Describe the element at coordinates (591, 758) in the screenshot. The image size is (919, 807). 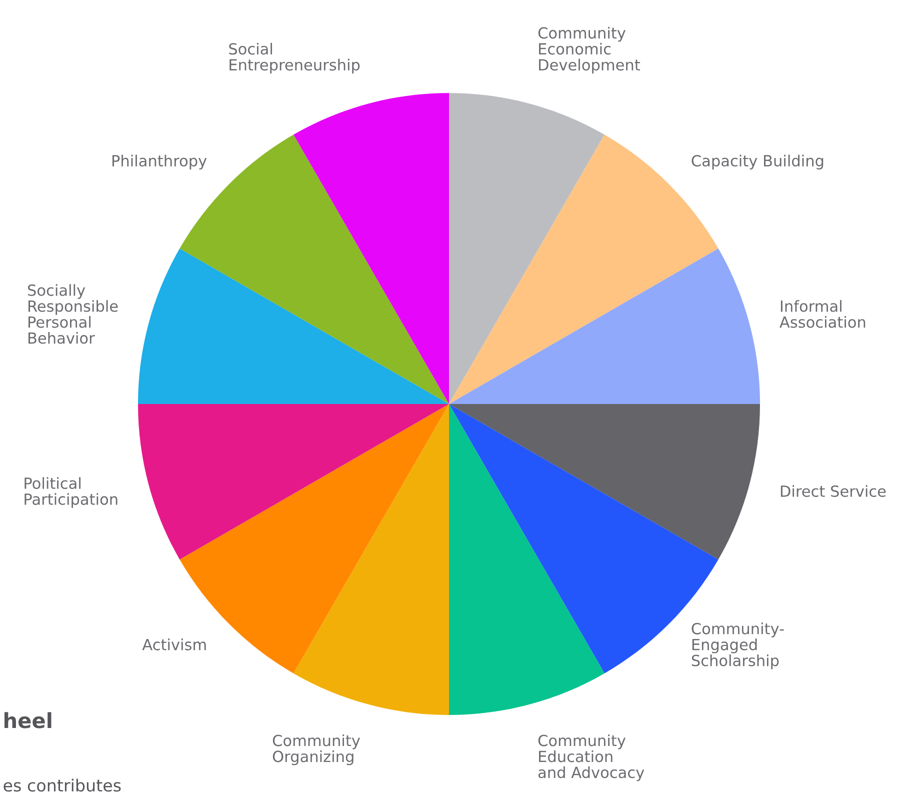
I see `slice-label: Community Education and Advocacy` at that location.